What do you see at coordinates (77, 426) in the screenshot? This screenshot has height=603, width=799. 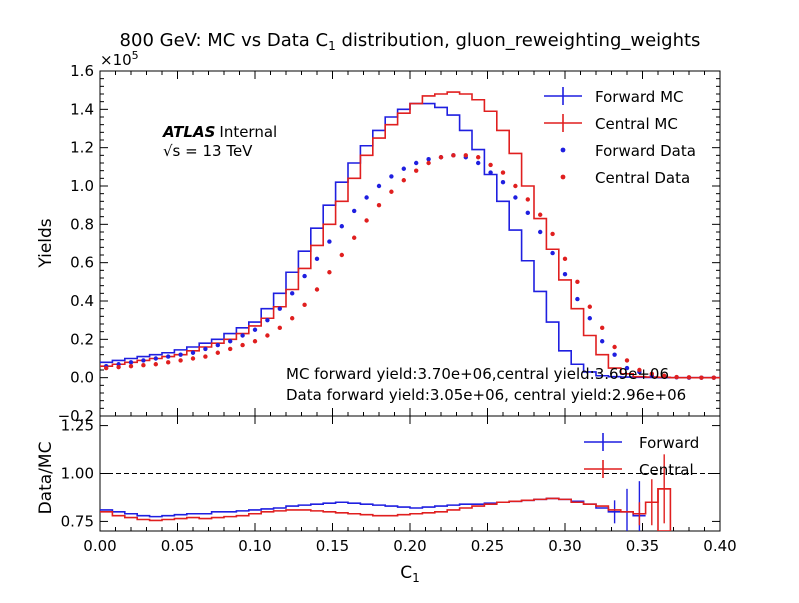 I see `ratio-y-tick-label: 1.25` at bounding box center [77, 426].